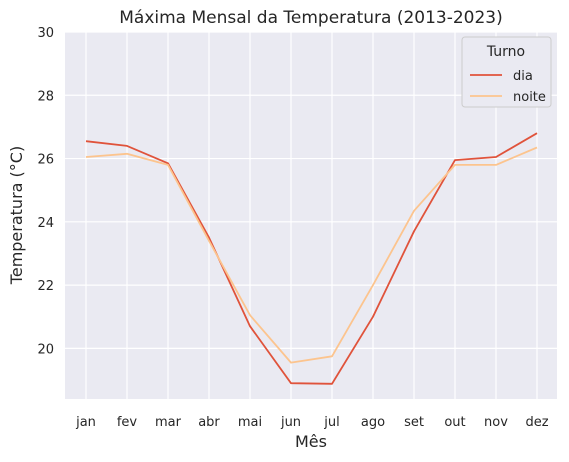  Describe the element at coordinates (529, 97) in the screenshot. I see `legend-label-noite: noite` at that location.